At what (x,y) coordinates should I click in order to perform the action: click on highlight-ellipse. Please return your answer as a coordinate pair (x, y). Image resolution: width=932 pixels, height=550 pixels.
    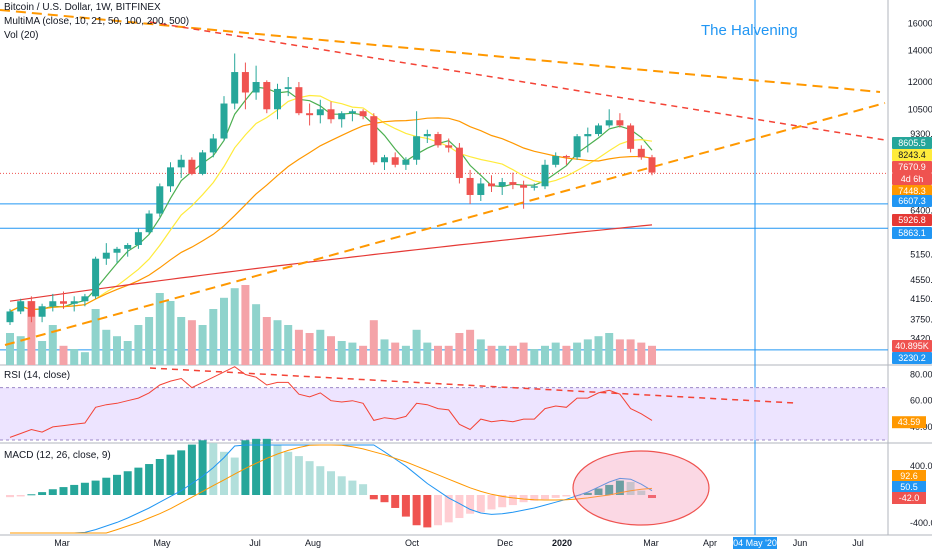
    Looking at the image, I should click on (641, 488).